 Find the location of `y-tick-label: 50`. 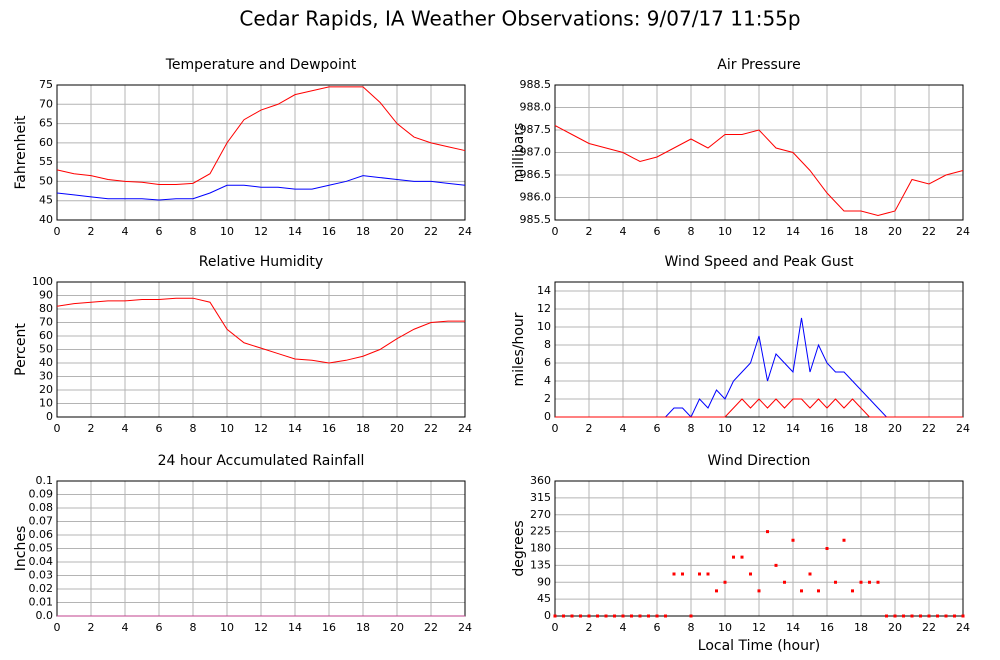

y-tick-label: 50 is located at coordinates (46, 180).